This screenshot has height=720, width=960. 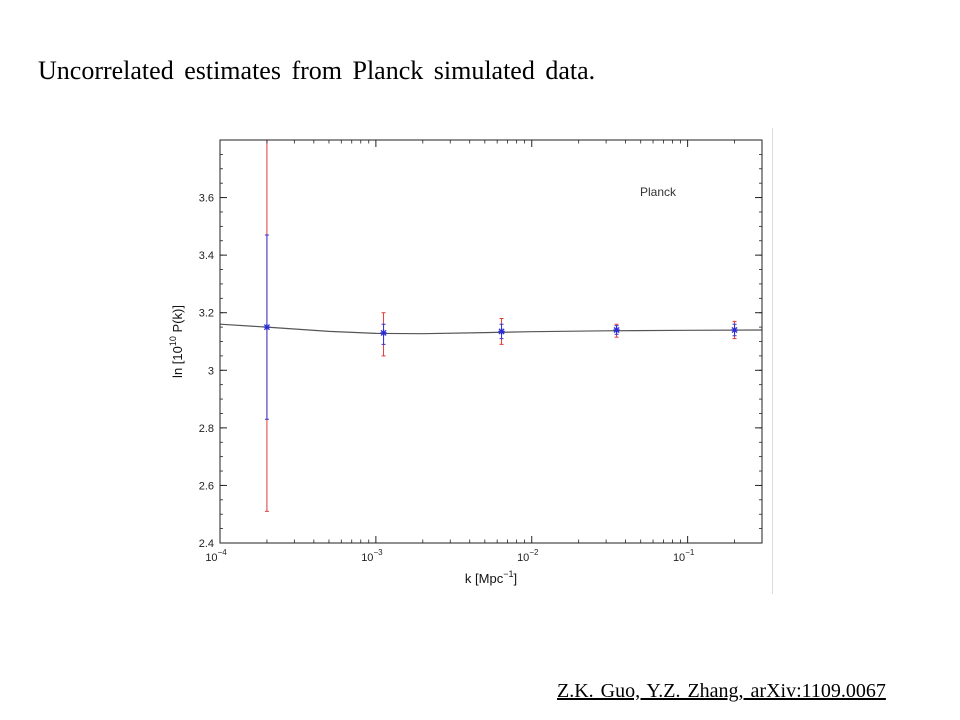 I want to click on model-curve, so click(x=491, y=329).